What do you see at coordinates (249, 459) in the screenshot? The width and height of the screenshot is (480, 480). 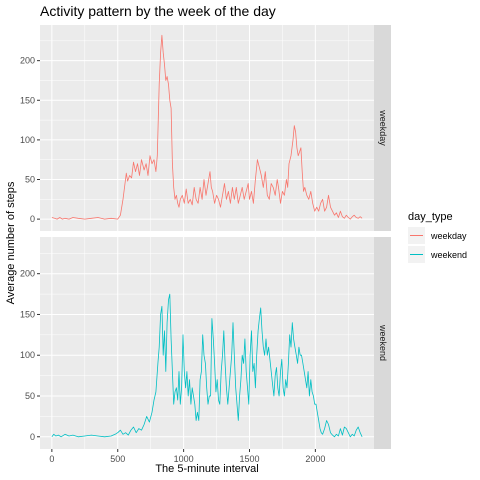 I see `x-tick-label: 1500` at bounding box center [249, 459].